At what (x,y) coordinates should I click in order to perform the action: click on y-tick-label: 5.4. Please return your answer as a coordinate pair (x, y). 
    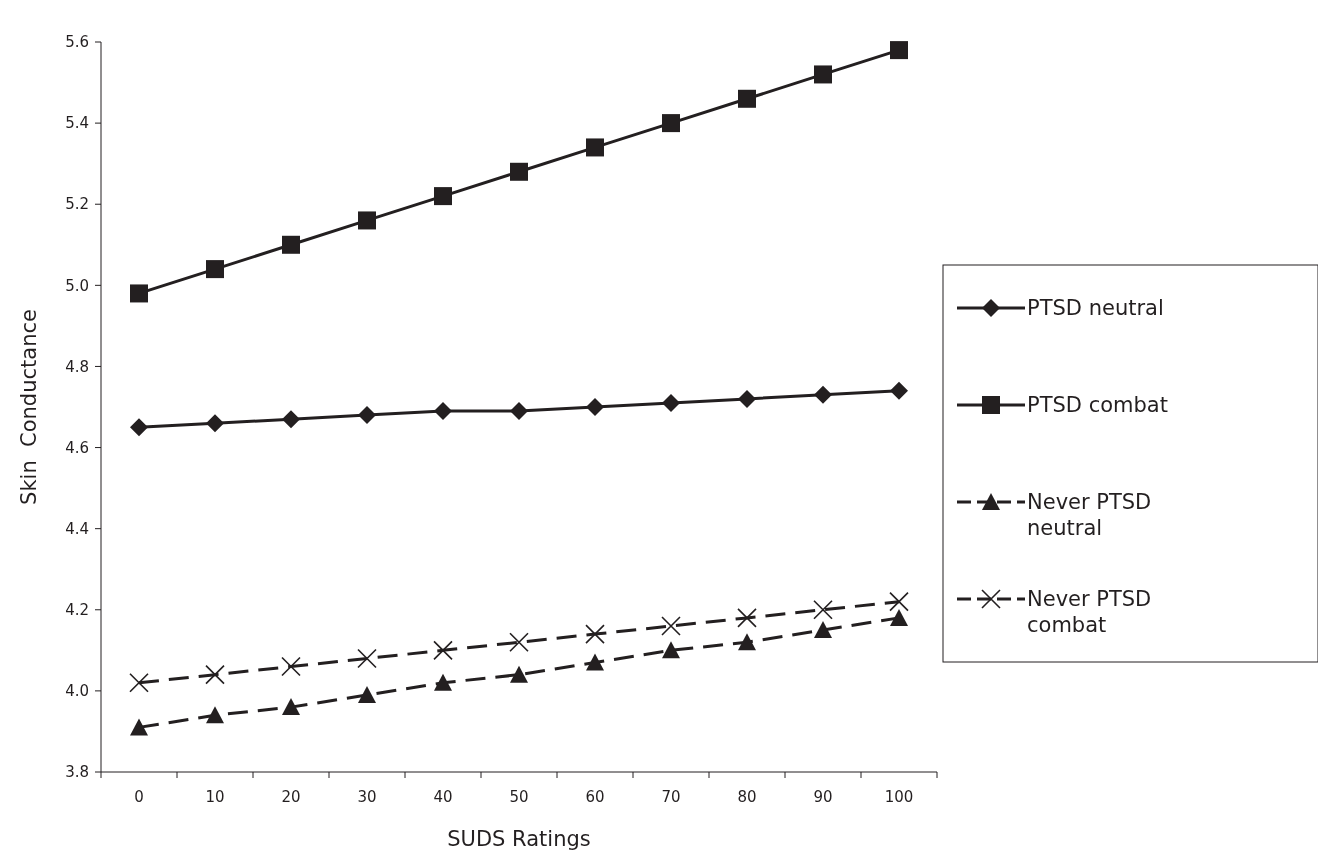
    Looking at the image, I should click on (77, 123).